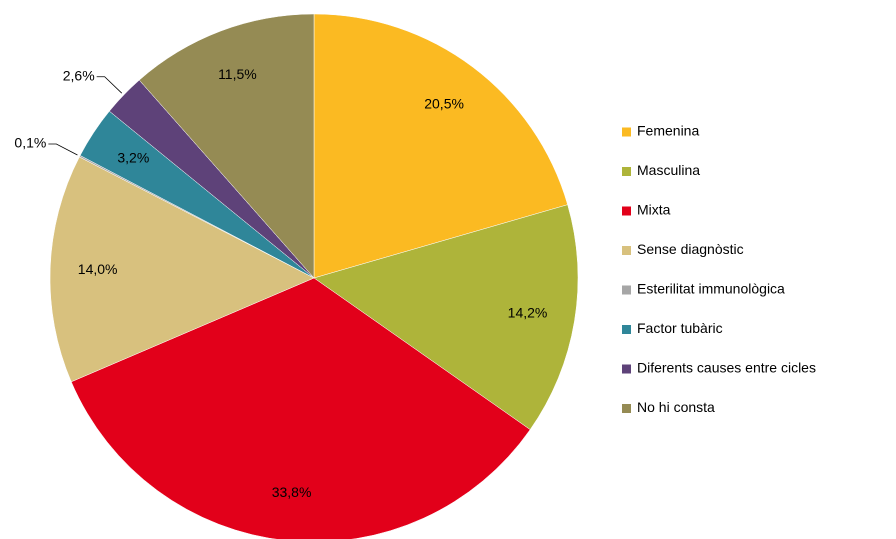 Image resolution: width=896 pixels, height=539 pixels. Describe the element at coordinates (668, 131) in the screenshot. I see `legend-label: Femenina` at that location.